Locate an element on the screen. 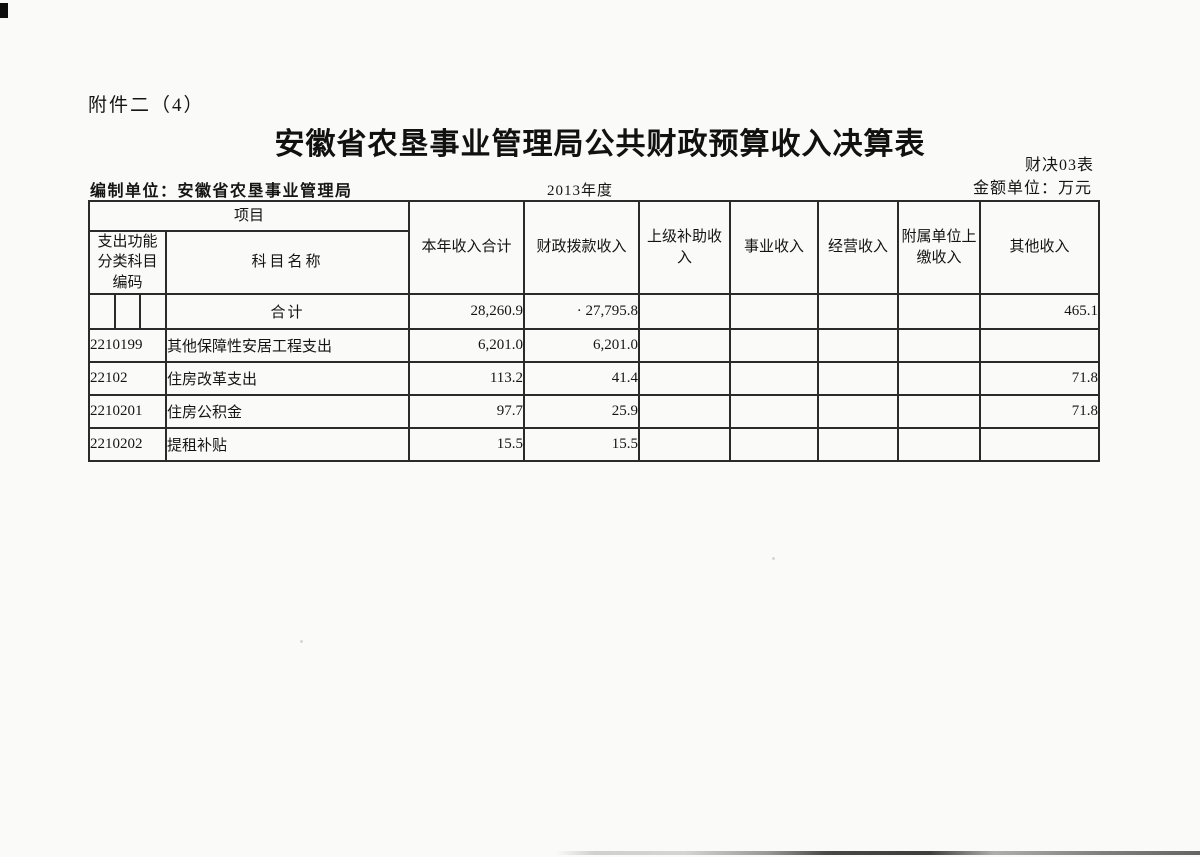  fiscal-year-label: 2013年度 is located at coordinates (580, 191).